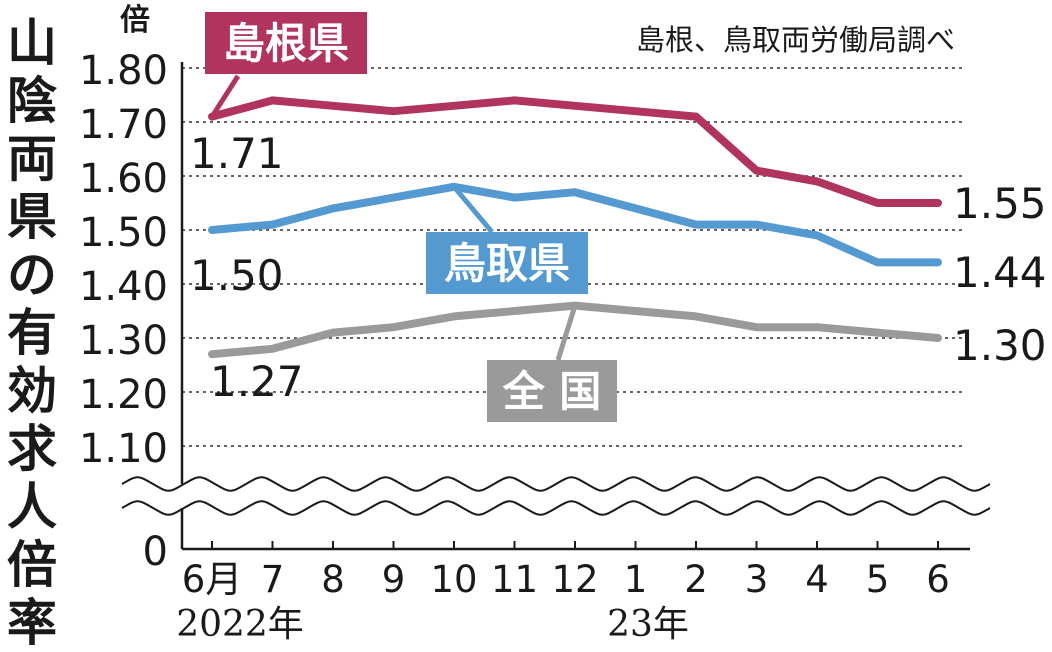 This screenshot has height=652, width=1052. Describe the element at coordinates (123, 71) in the screenshot. I see `y-tick-label: 1.80` at that location.